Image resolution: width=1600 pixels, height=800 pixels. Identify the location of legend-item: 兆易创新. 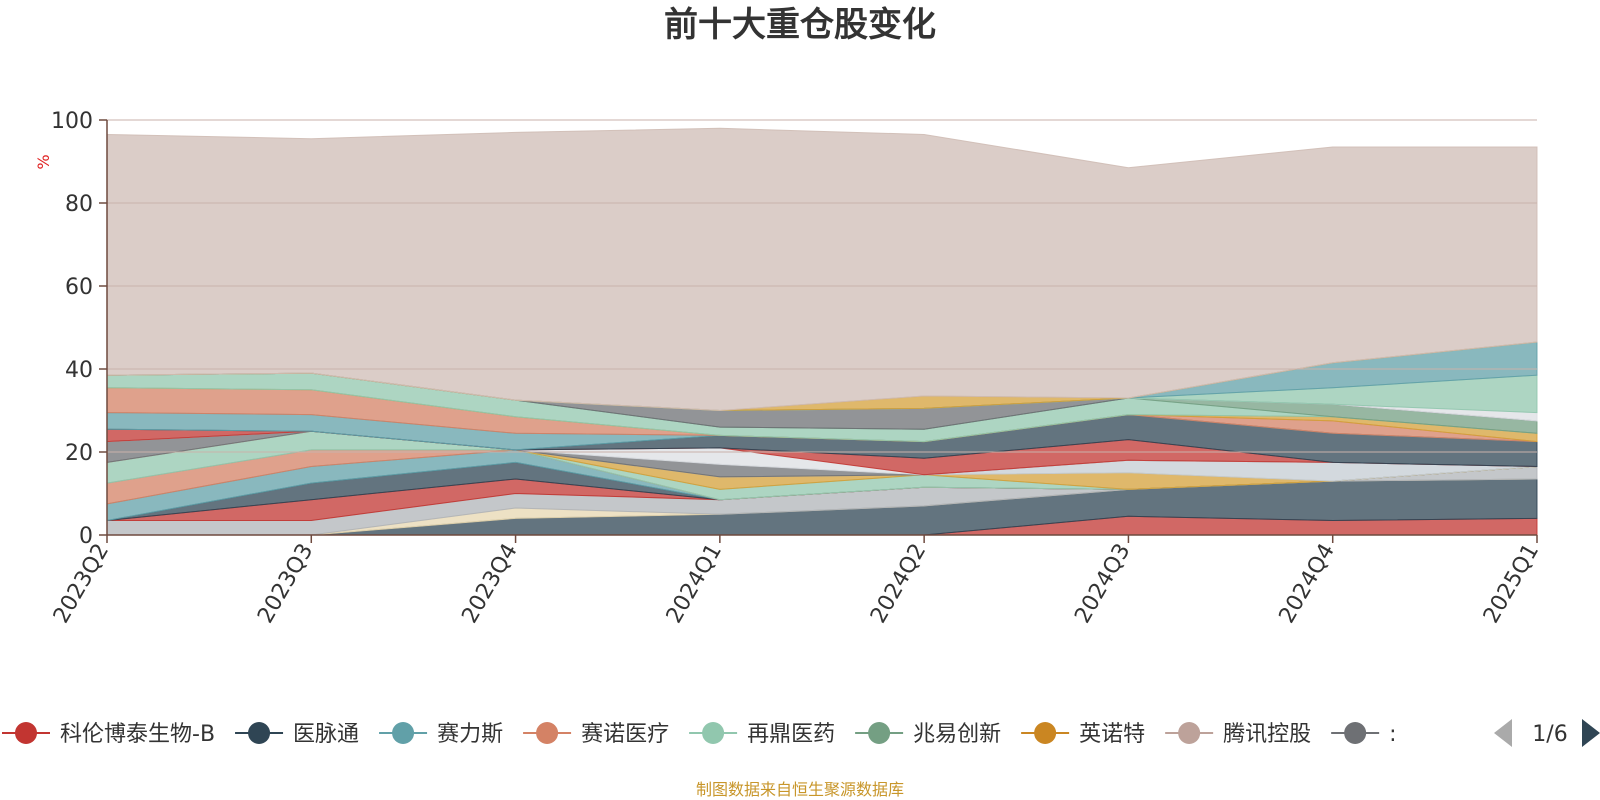
(928, 734).